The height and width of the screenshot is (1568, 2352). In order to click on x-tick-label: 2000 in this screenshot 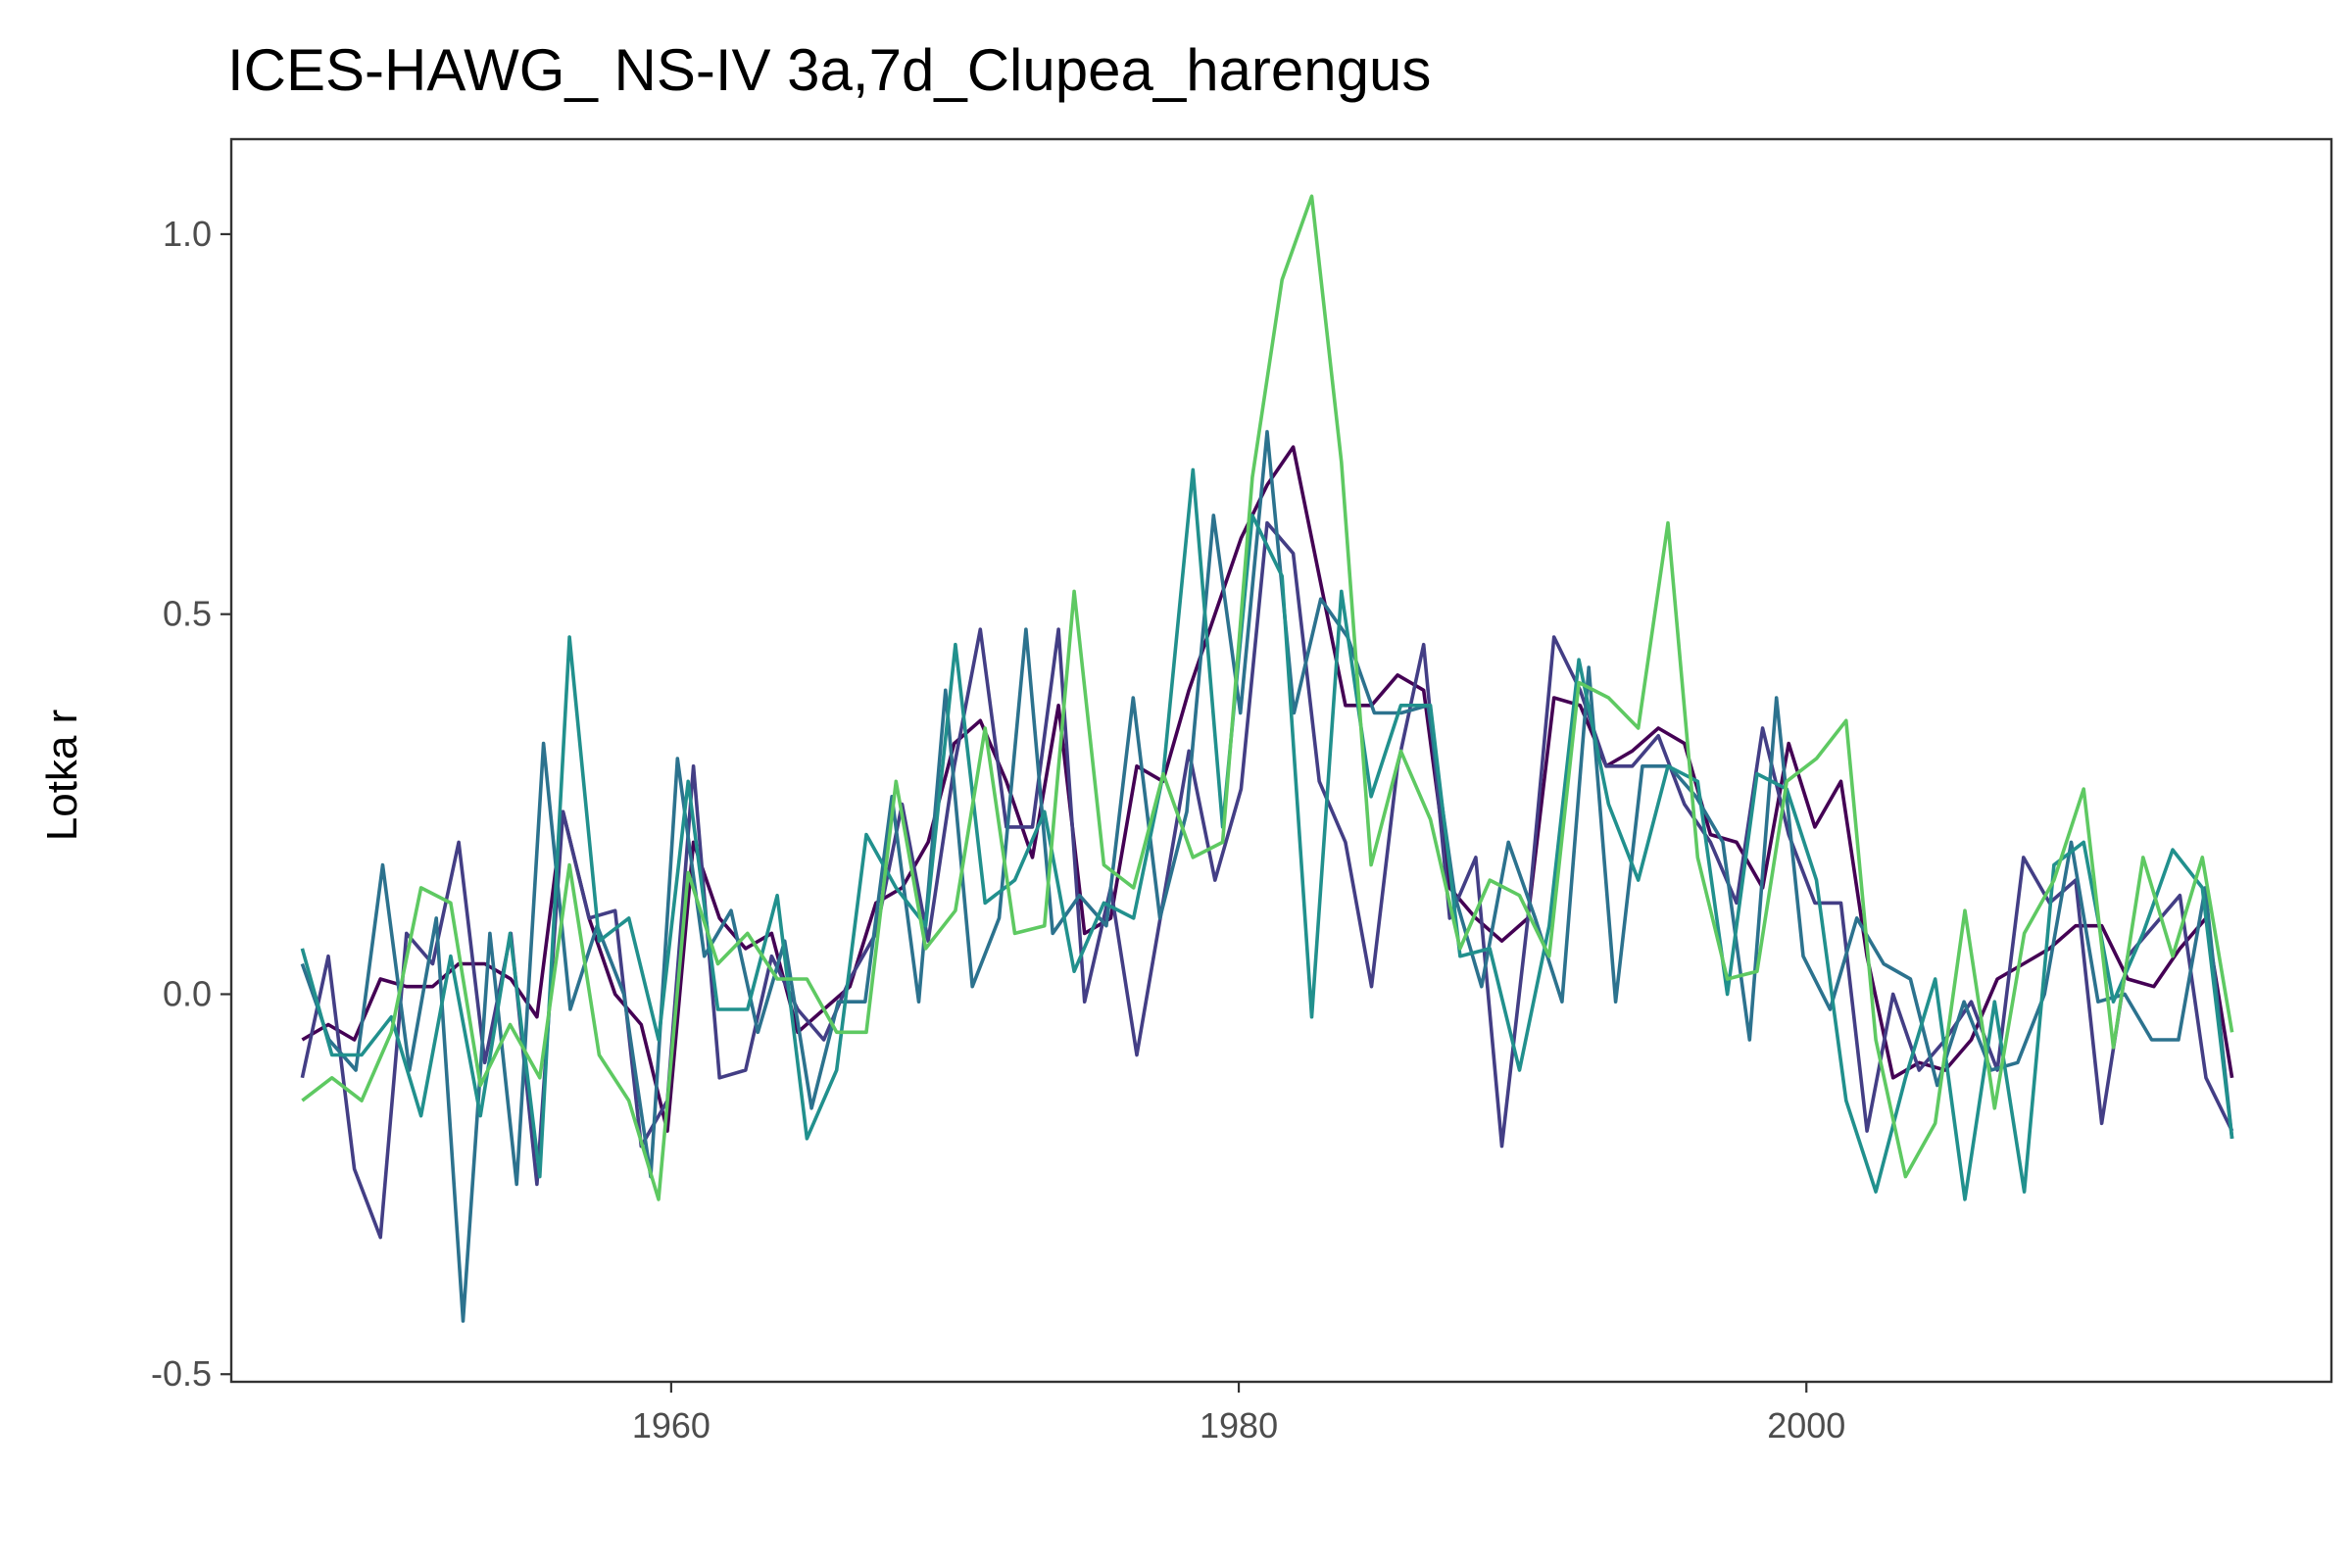, I will do `click(1806, 1425)`.